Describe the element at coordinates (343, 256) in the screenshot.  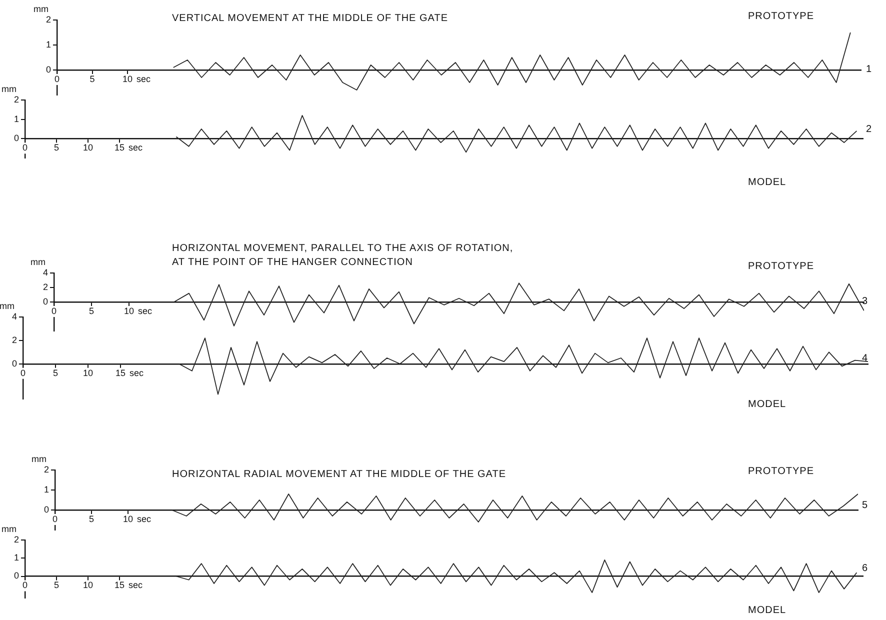
I see `chart-title: HORIZONTAL MOVEMENT, PARALLEL TO THE AXIS OF ROTATION, AT THE POINT OF THE HANGER CONNECTION` at that location.